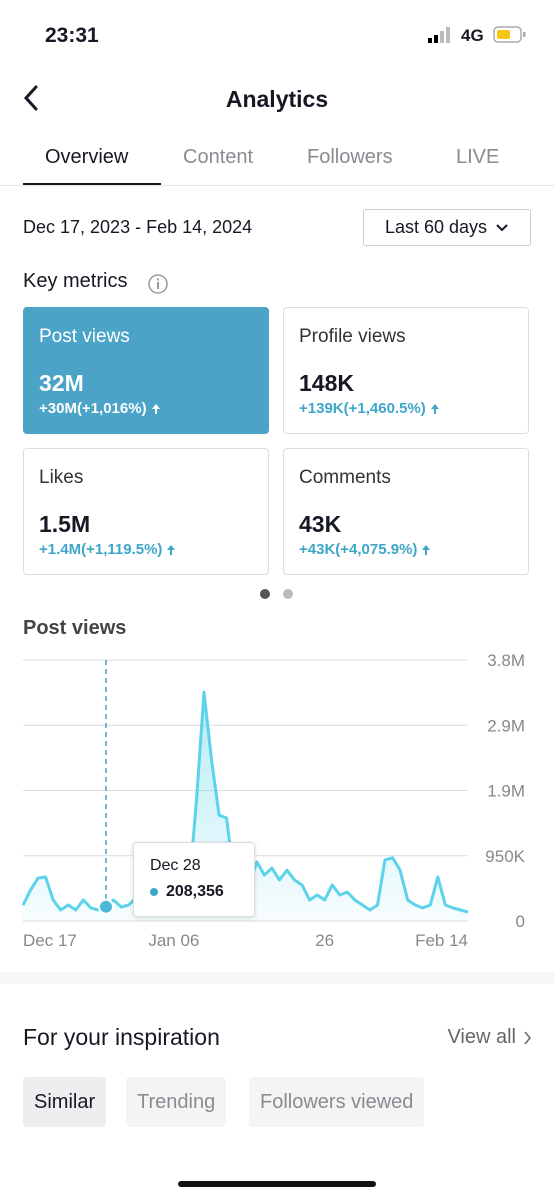 The image size is (554, 1200). What do you see at coordinates (146, 511) in the screenshot?
I see `metric-card: Likes 1.5M +1.4M(+1,119.5%)` at bounding box center [146, 511].